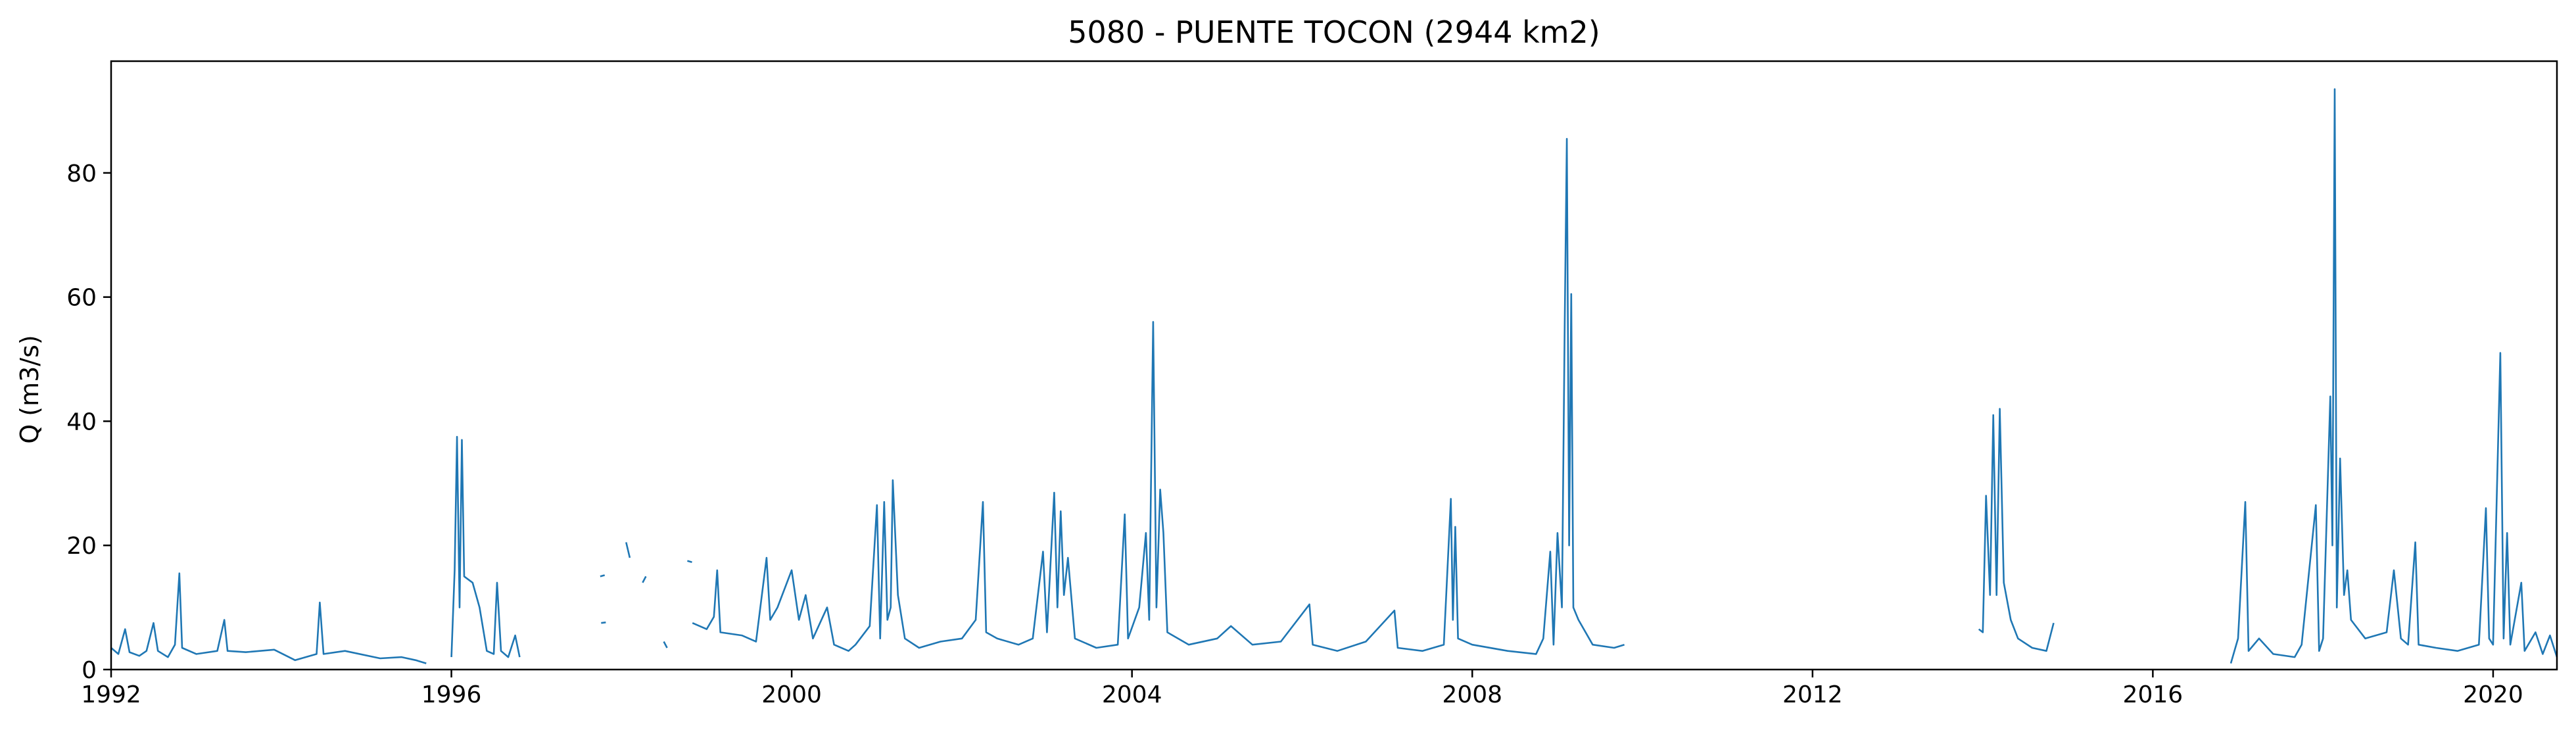  I want to click on x-tick-label: 2000, so click(791, 694).